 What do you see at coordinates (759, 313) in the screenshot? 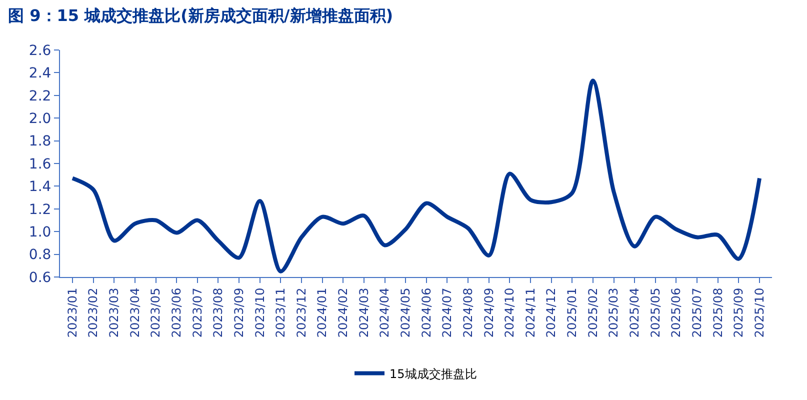
I see `x-tick-label: 2025/10` at bounding box center [759, 313].